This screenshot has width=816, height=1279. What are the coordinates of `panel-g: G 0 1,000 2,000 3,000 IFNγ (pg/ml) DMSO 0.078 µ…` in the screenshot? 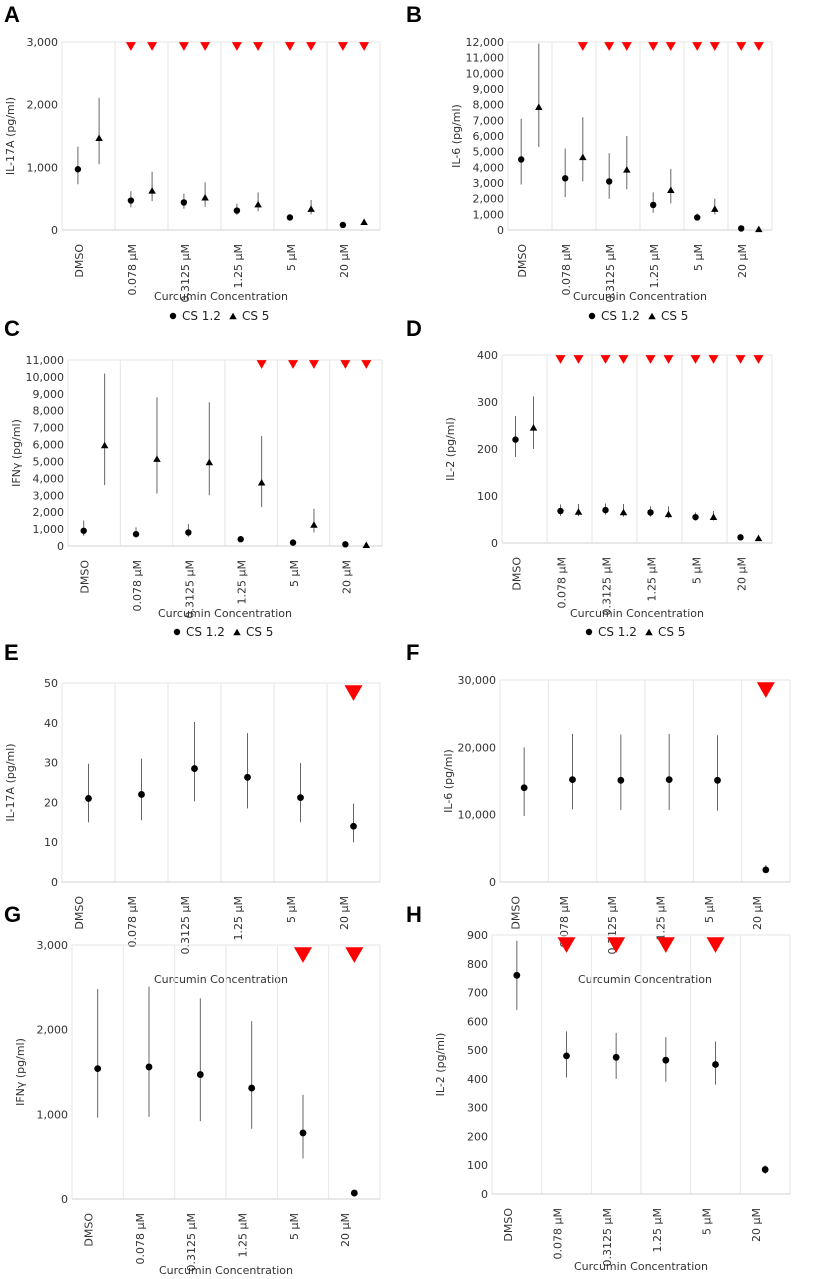 It's located at (192, 1089).